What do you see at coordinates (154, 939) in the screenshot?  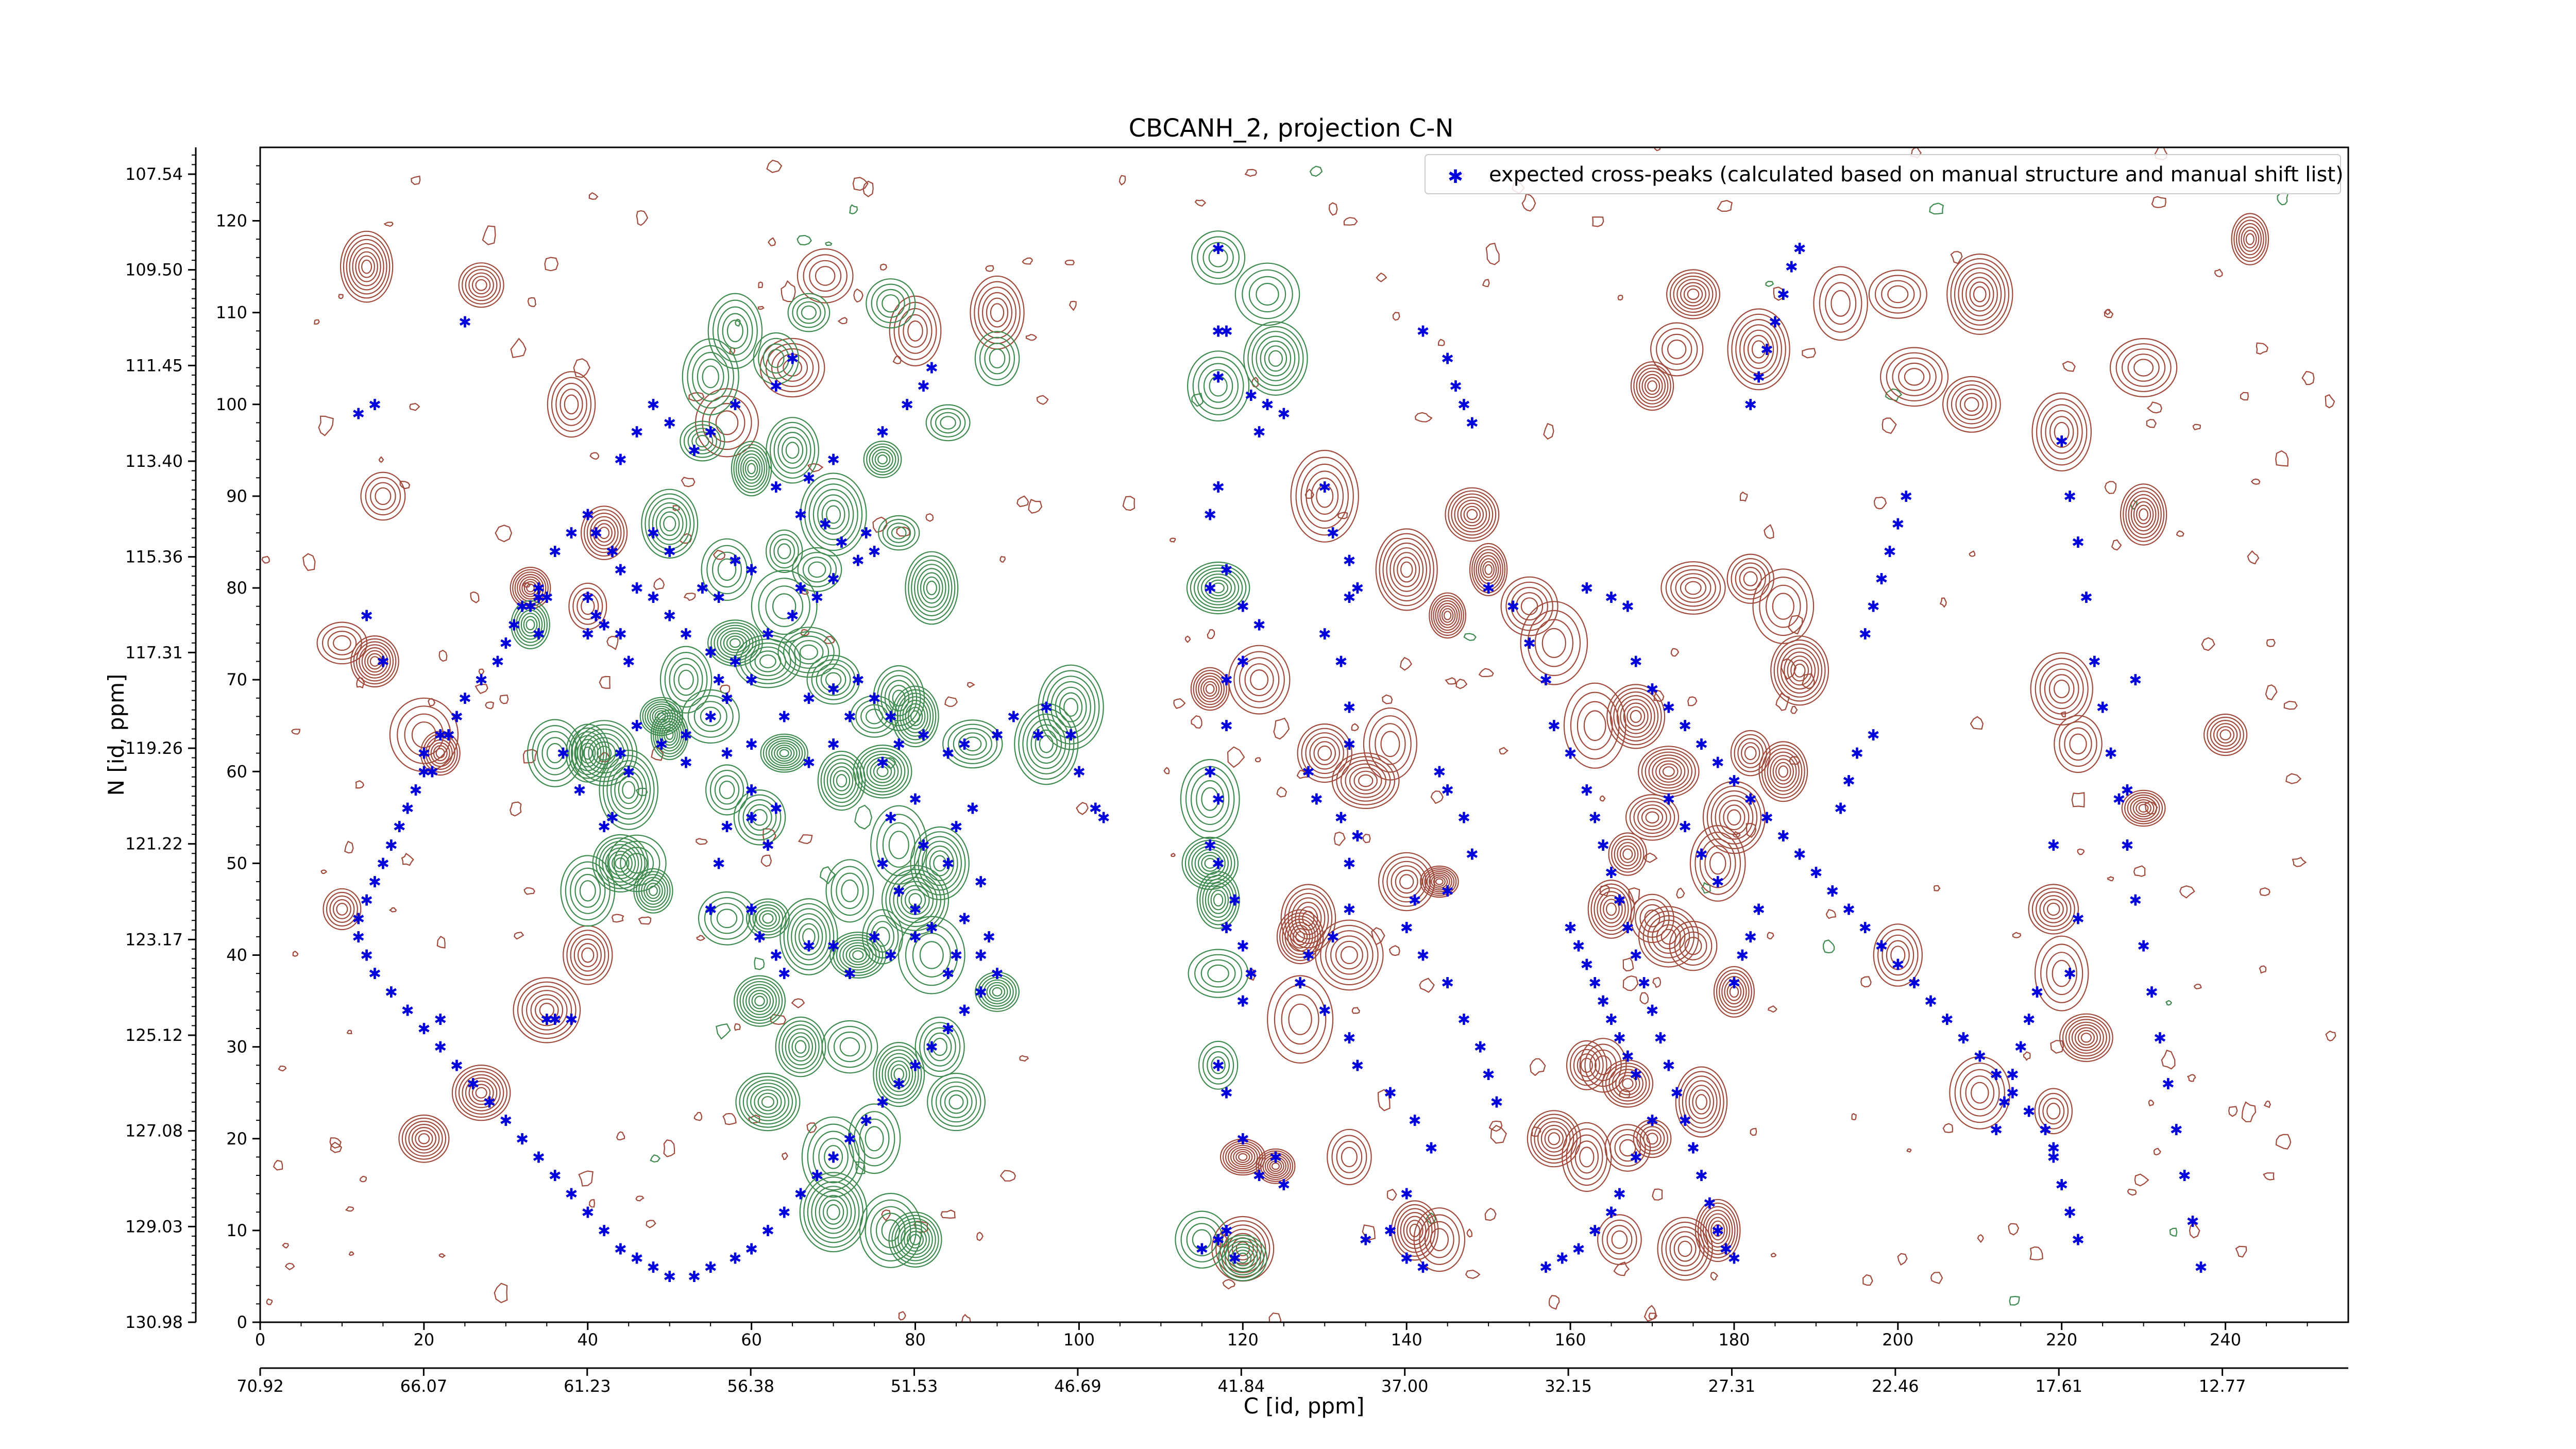 I see `y-ppm-tick-label: 123.17` at bounding box center [154, 939].